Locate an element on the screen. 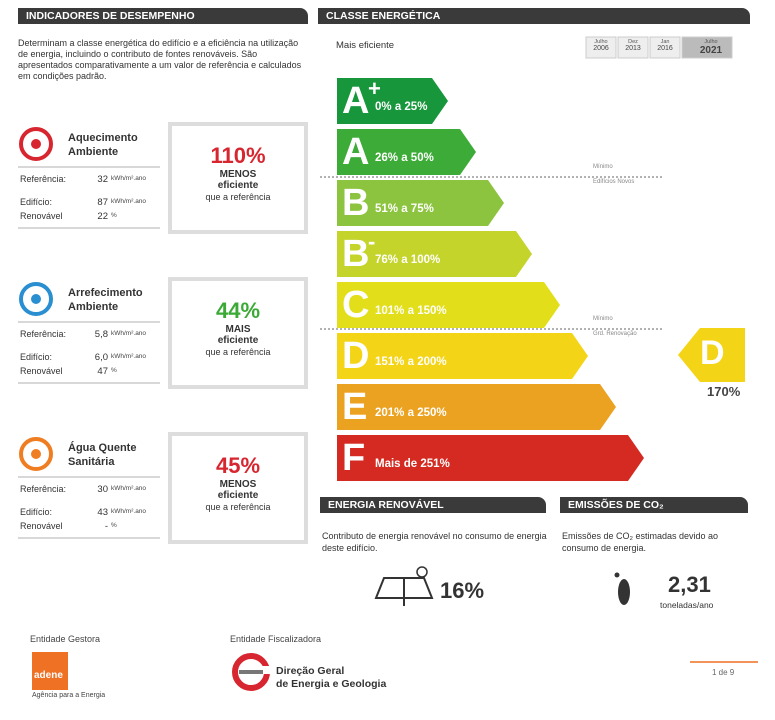  threshold-label: Mínimo is located at coordinates (603, 319).